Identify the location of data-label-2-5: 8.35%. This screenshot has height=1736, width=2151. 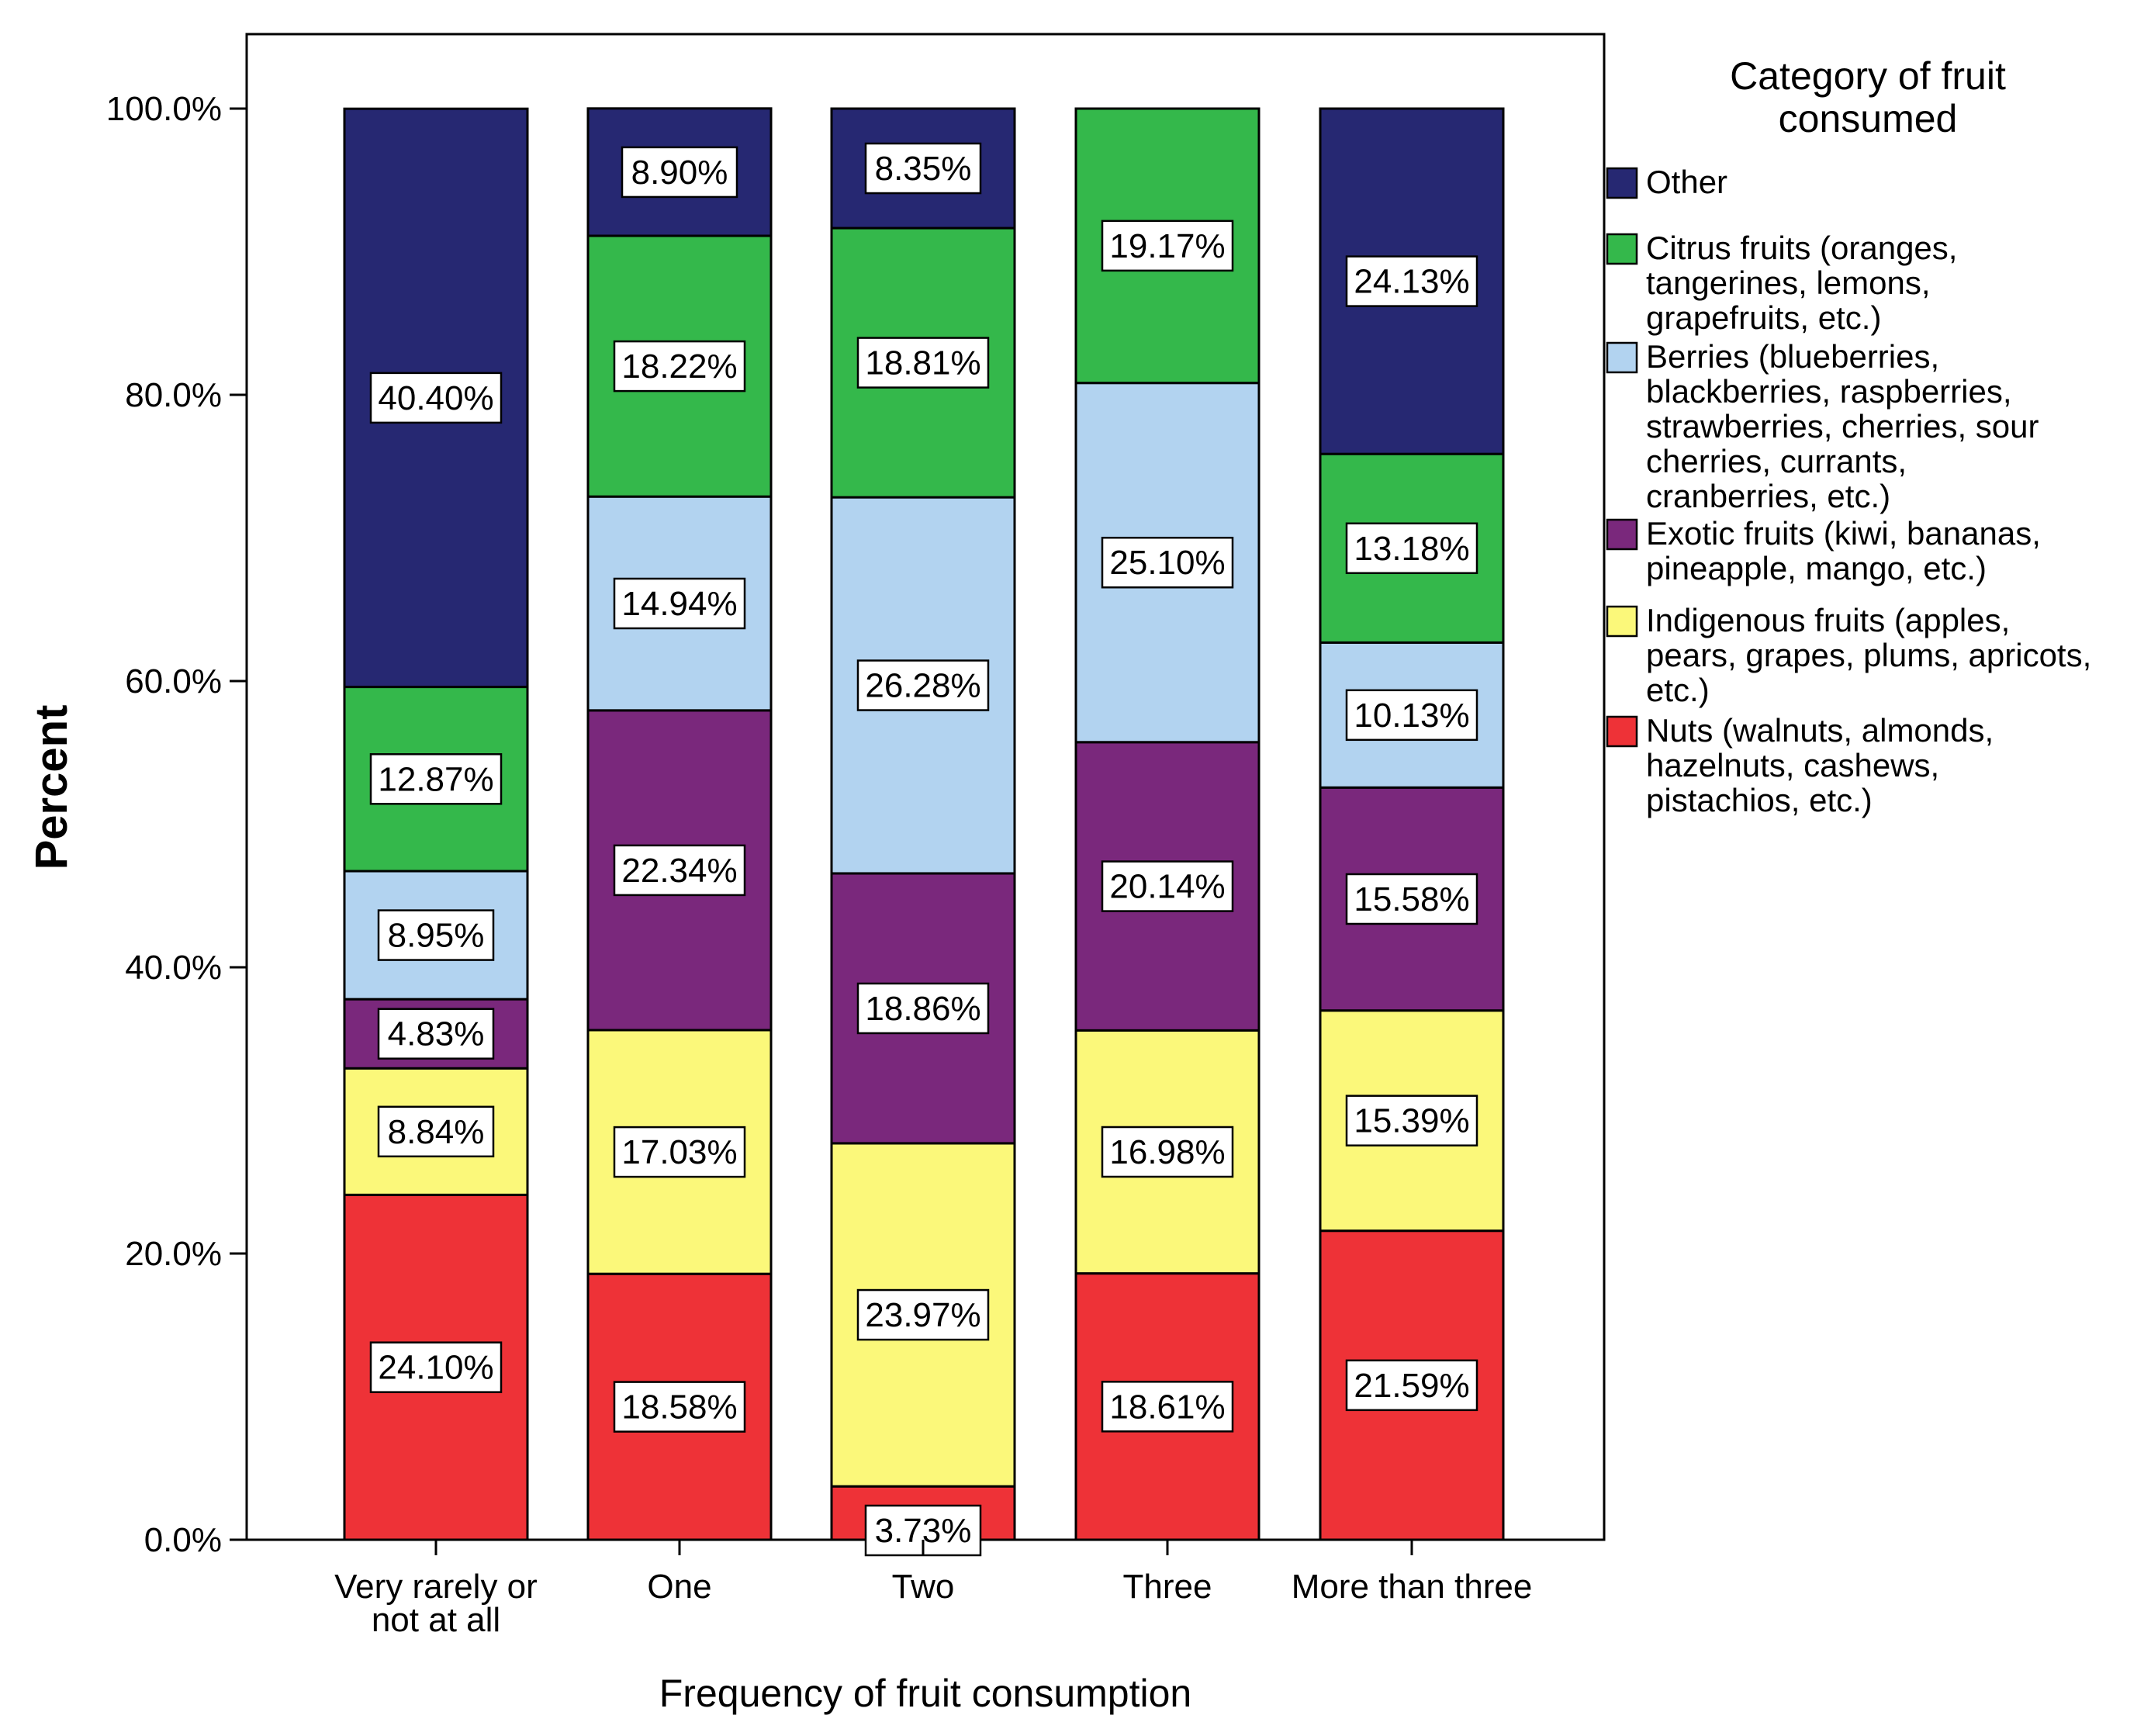
(923, 169).